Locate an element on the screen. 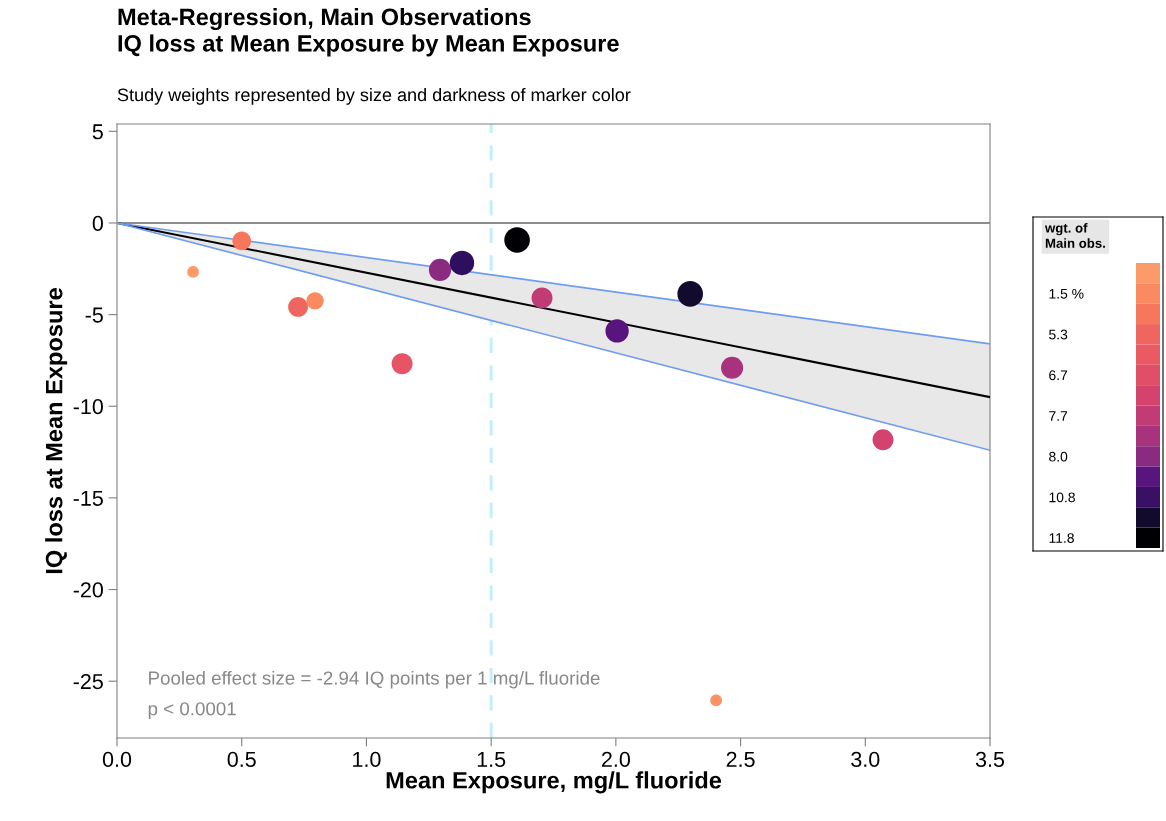  y-tick-label: -25 is located at coordinates (88, 681).